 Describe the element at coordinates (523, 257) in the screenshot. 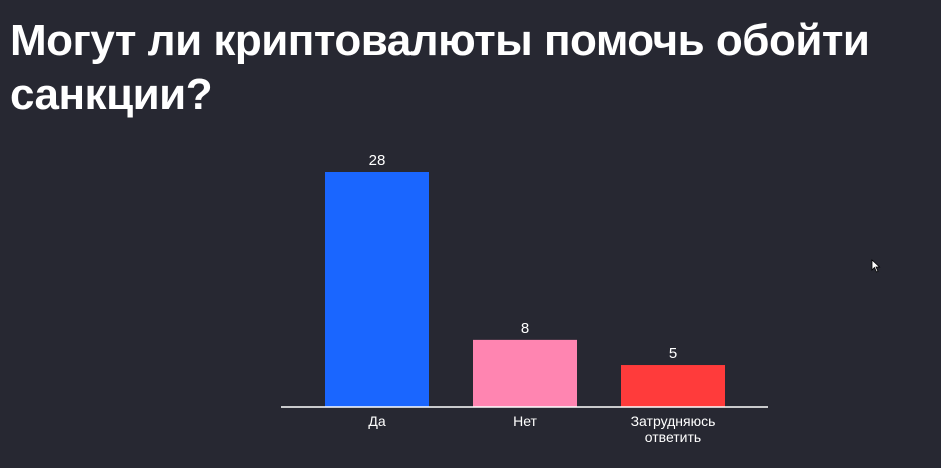

I see `value-labels-group: 28 8 5` at that location.